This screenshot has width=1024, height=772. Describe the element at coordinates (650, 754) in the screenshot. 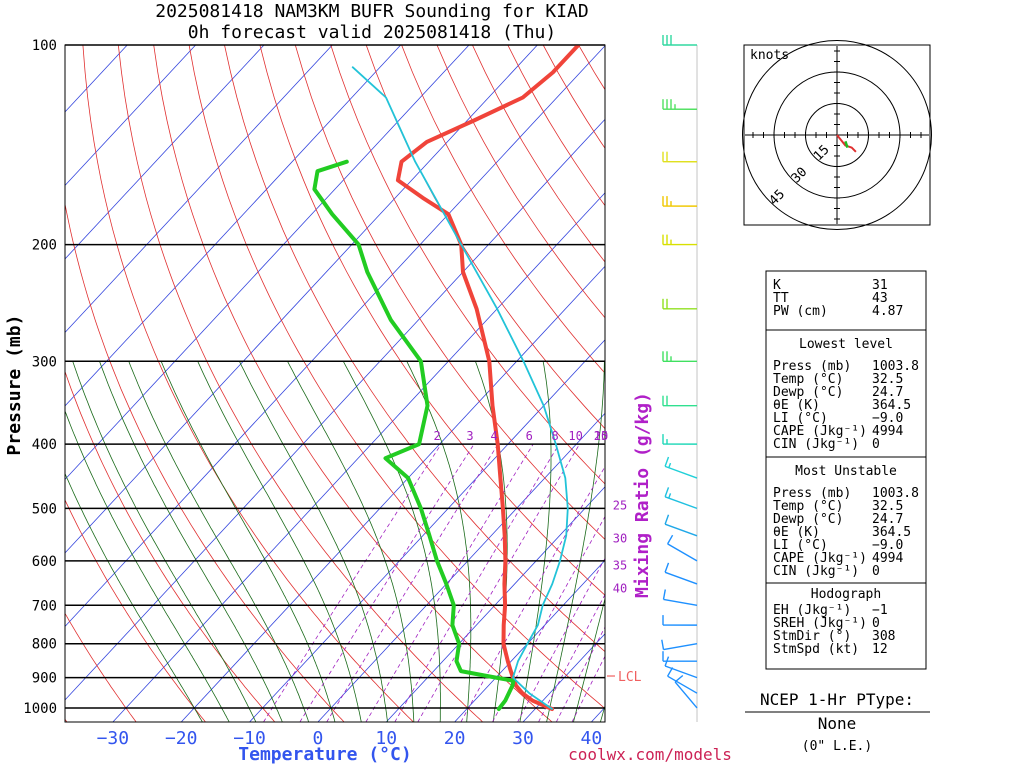

I see `footer-site: coolwx.com/models` at that location.